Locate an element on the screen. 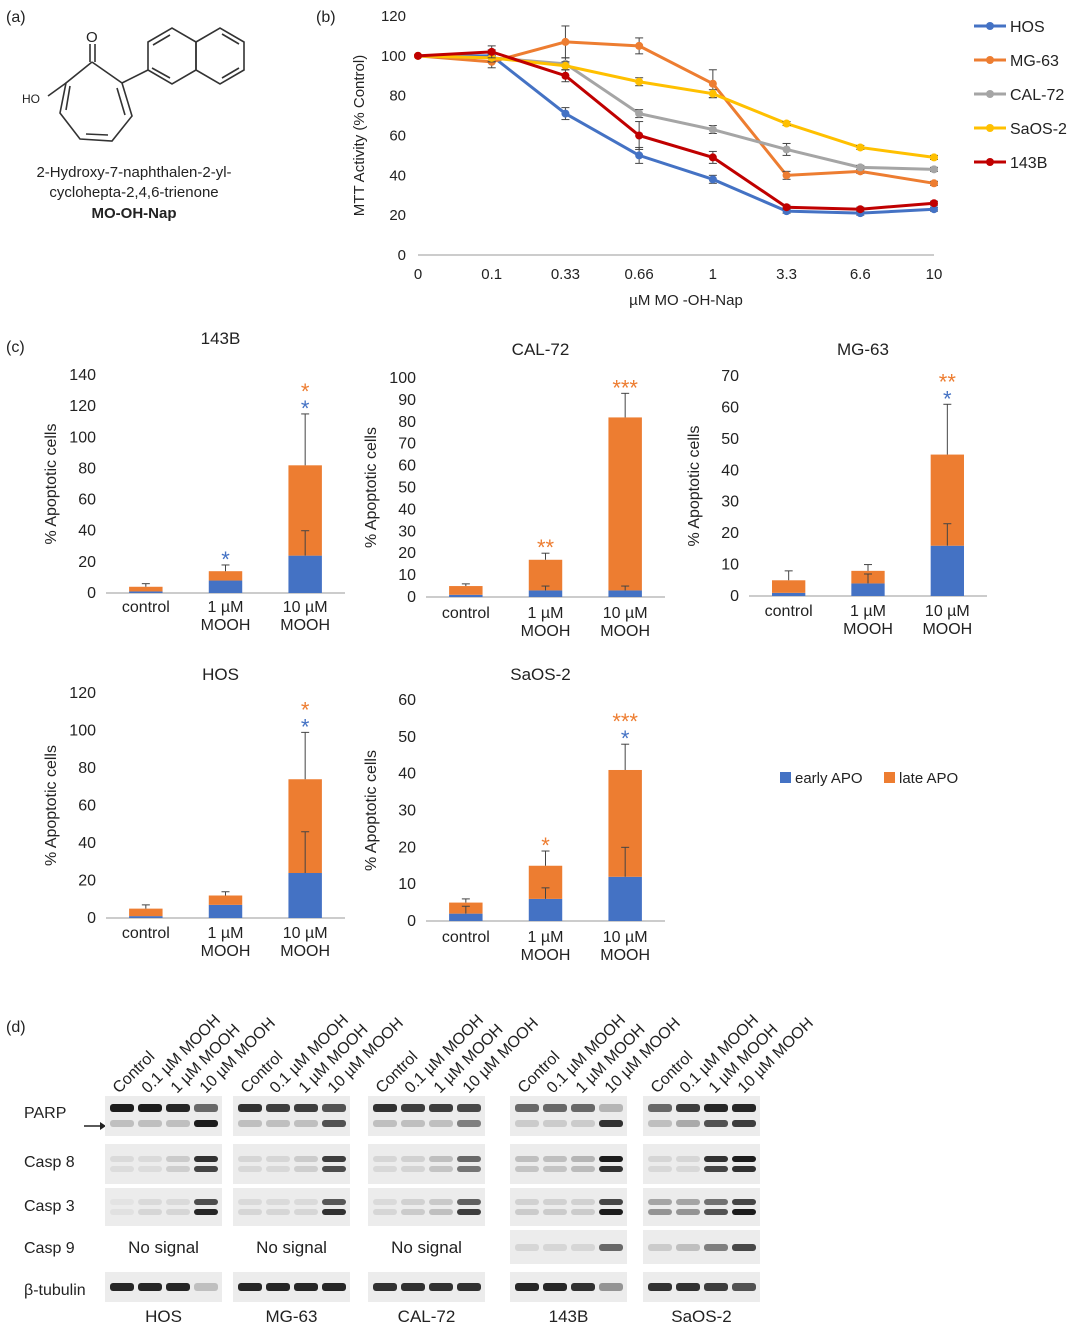 This screenshot has height=1329, width=1080. blot-row-label: Casp 8 is located at coordinates (49, 1162).